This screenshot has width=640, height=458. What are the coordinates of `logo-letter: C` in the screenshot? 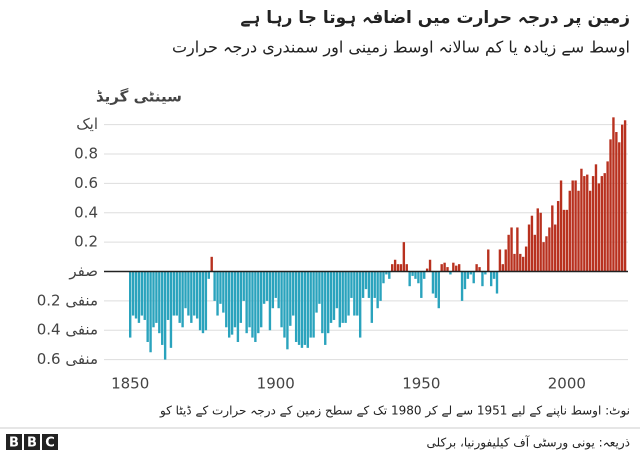 It's located at (50, 443).